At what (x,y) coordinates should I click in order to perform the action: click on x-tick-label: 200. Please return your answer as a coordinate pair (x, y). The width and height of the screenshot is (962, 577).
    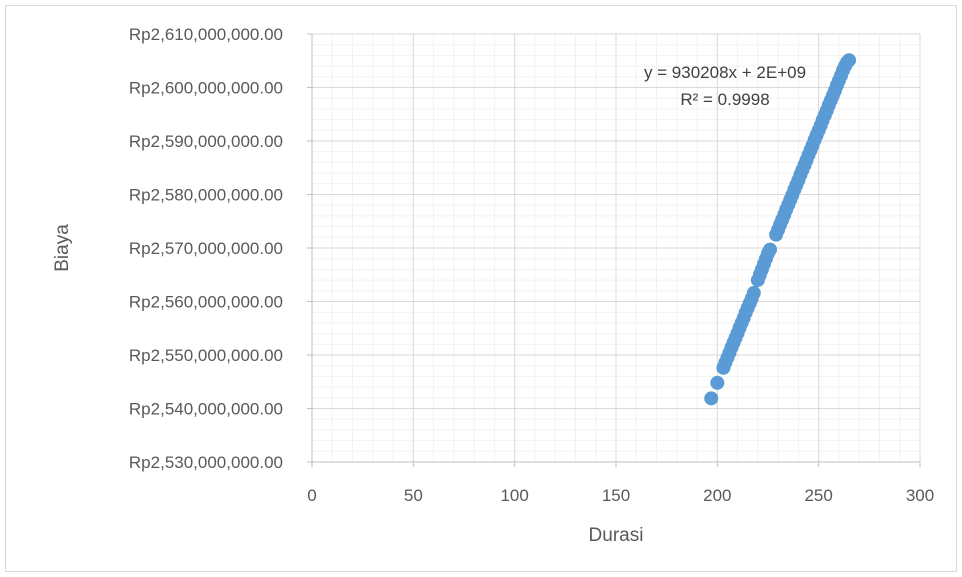
    Looking at the image, I should click on (717, 495).